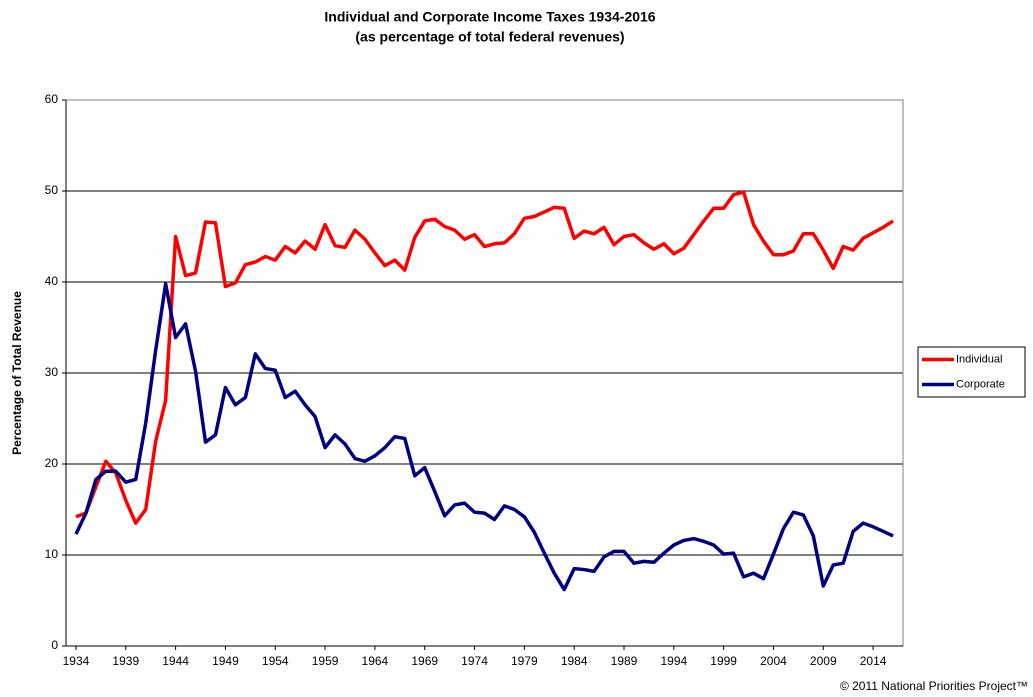 This screenshot has height=697, width=1033. What do you see at coordinates (934, 686) in the screenshot?
I see `credit: © 2011 National Priorities Project™` at bounding box center [934, 686].